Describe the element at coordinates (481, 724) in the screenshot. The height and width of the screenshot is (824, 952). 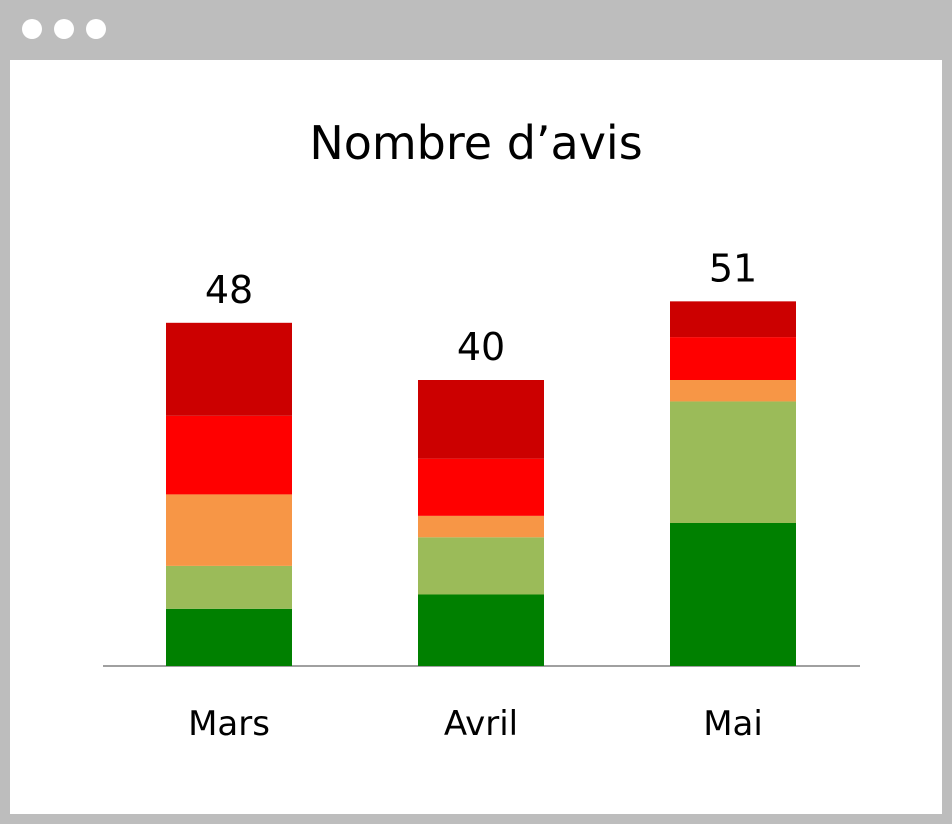
I see `x-tick-label: Avril` at that location.